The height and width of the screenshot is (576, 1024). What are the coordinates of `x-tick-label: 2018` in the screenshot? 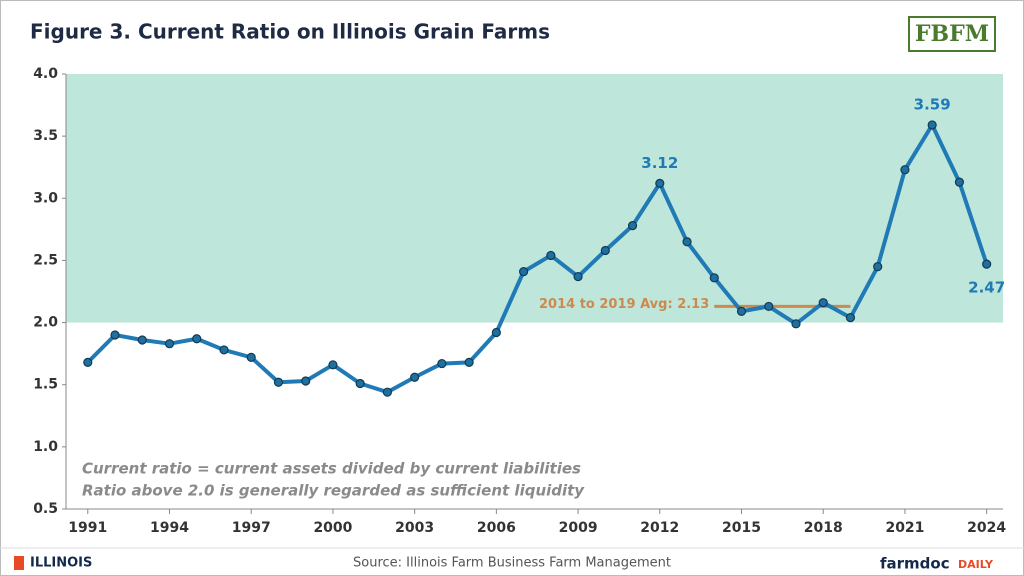 It's located at (823, 528).